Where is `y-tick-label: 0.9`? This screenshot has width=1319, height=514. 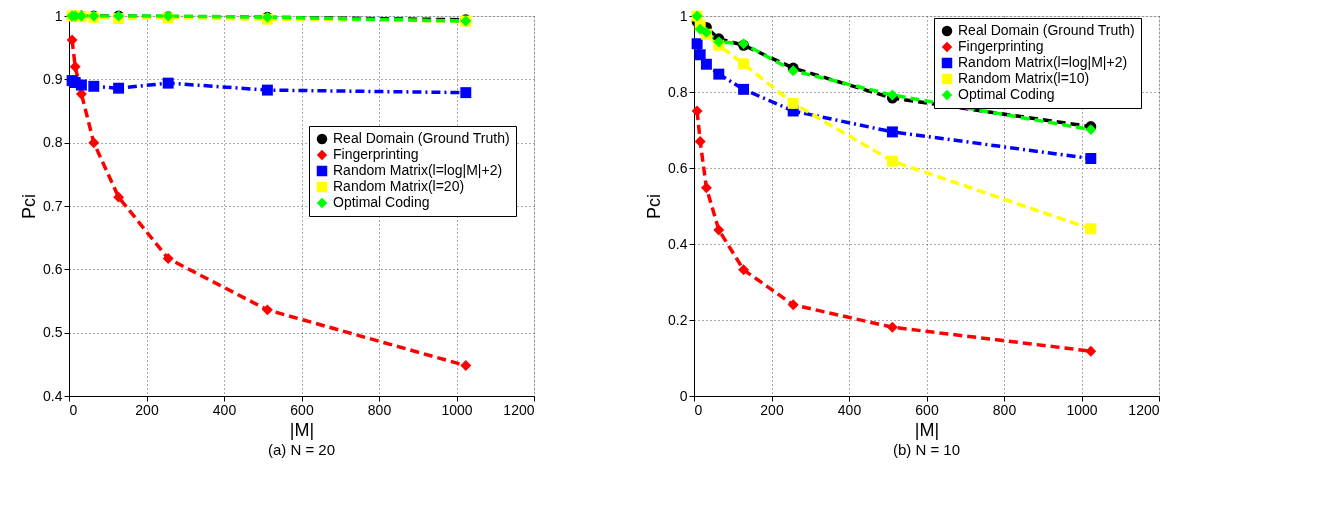
y-tick-label: 0.9 is located at coordinates (53, 78).